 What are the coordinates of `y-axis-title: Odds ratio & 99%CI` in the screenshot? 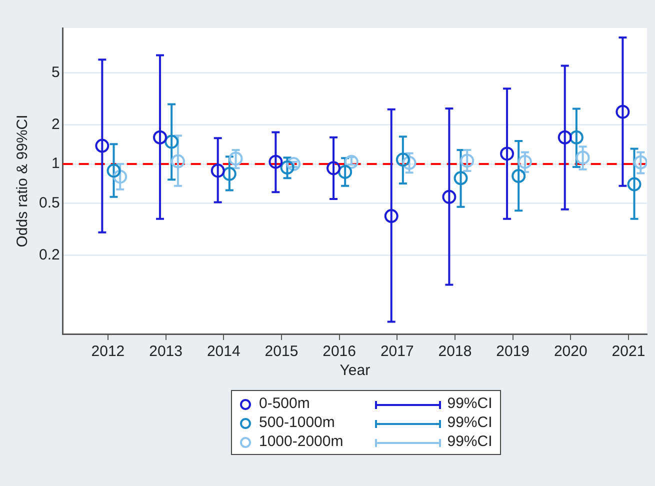 It's located at (23, 181).